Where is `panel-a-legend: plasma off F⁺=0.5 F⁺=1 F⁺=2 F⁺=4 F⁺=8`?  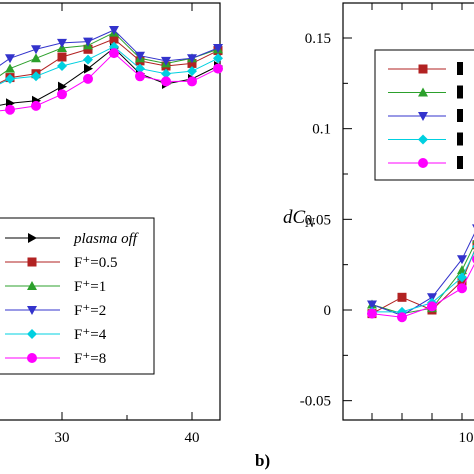 panel-a-legend: plasma off F⁺=0.5 F⁺=1 F⁺=2 F⁺=4 F⁺=8 is located at coordinates (77, 296).